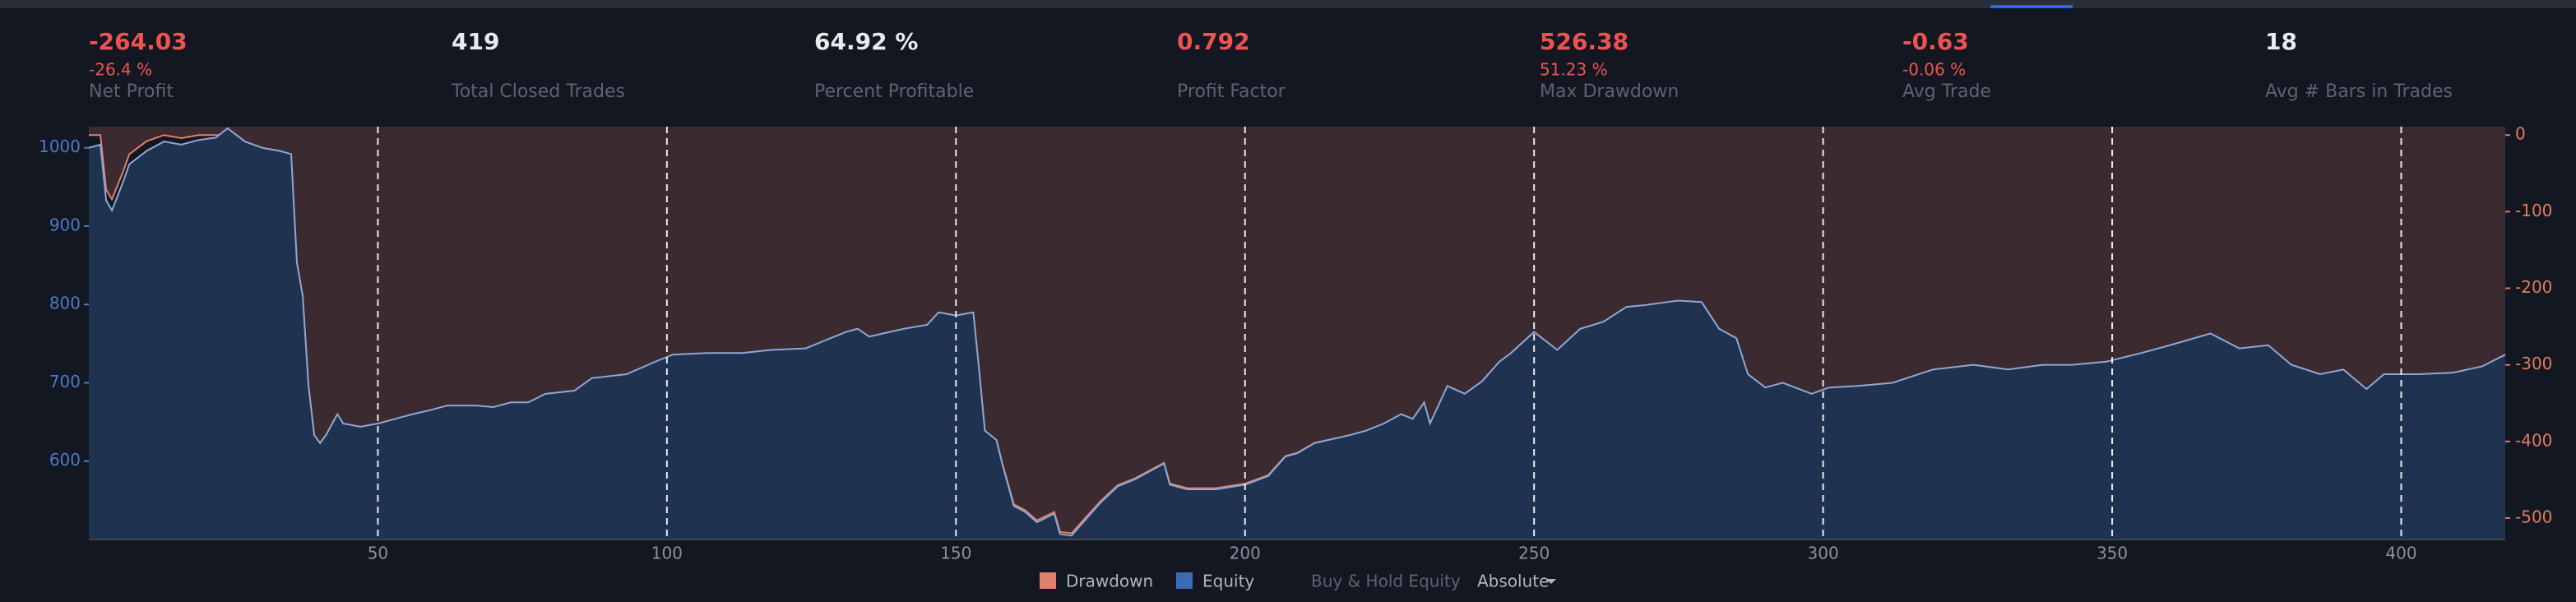 This screenshot has width=2576, height=602. Describe the element at coordinates (1246, 553) in the screenshot. I see `x-tick-label: 200` at that location.